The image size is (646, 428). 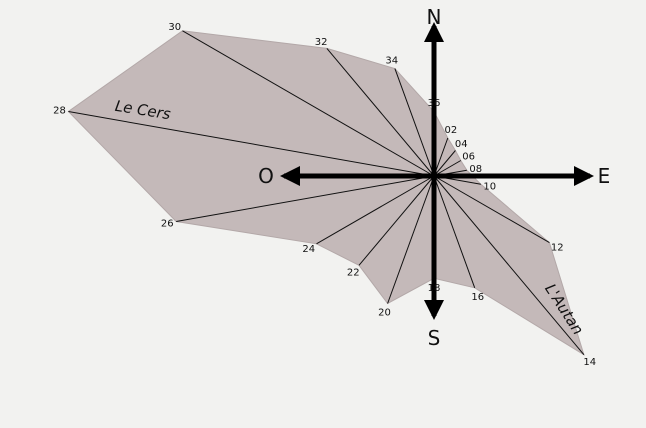 I want to click on direction-label-26: 26, so click(x=167, y=224).